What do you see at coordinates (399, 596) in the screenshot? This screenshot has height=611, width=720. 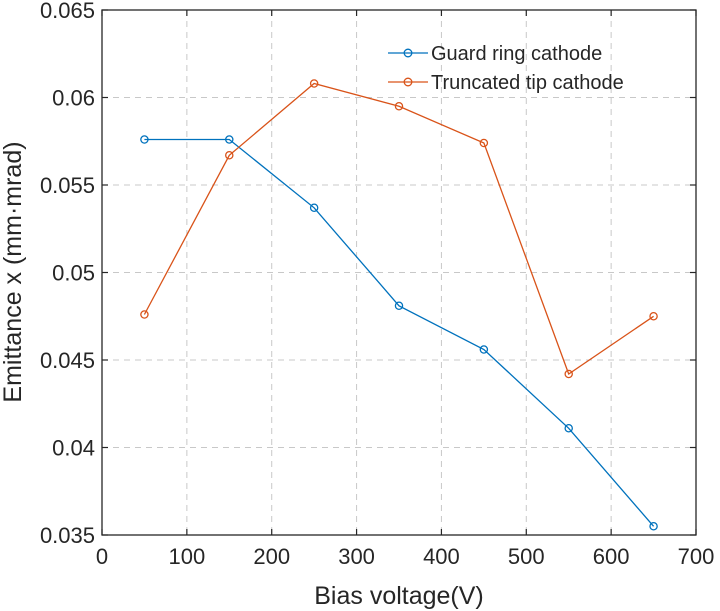 I see `x-axis-label: Bias voltage(V)` at bounding box center [399, 596].